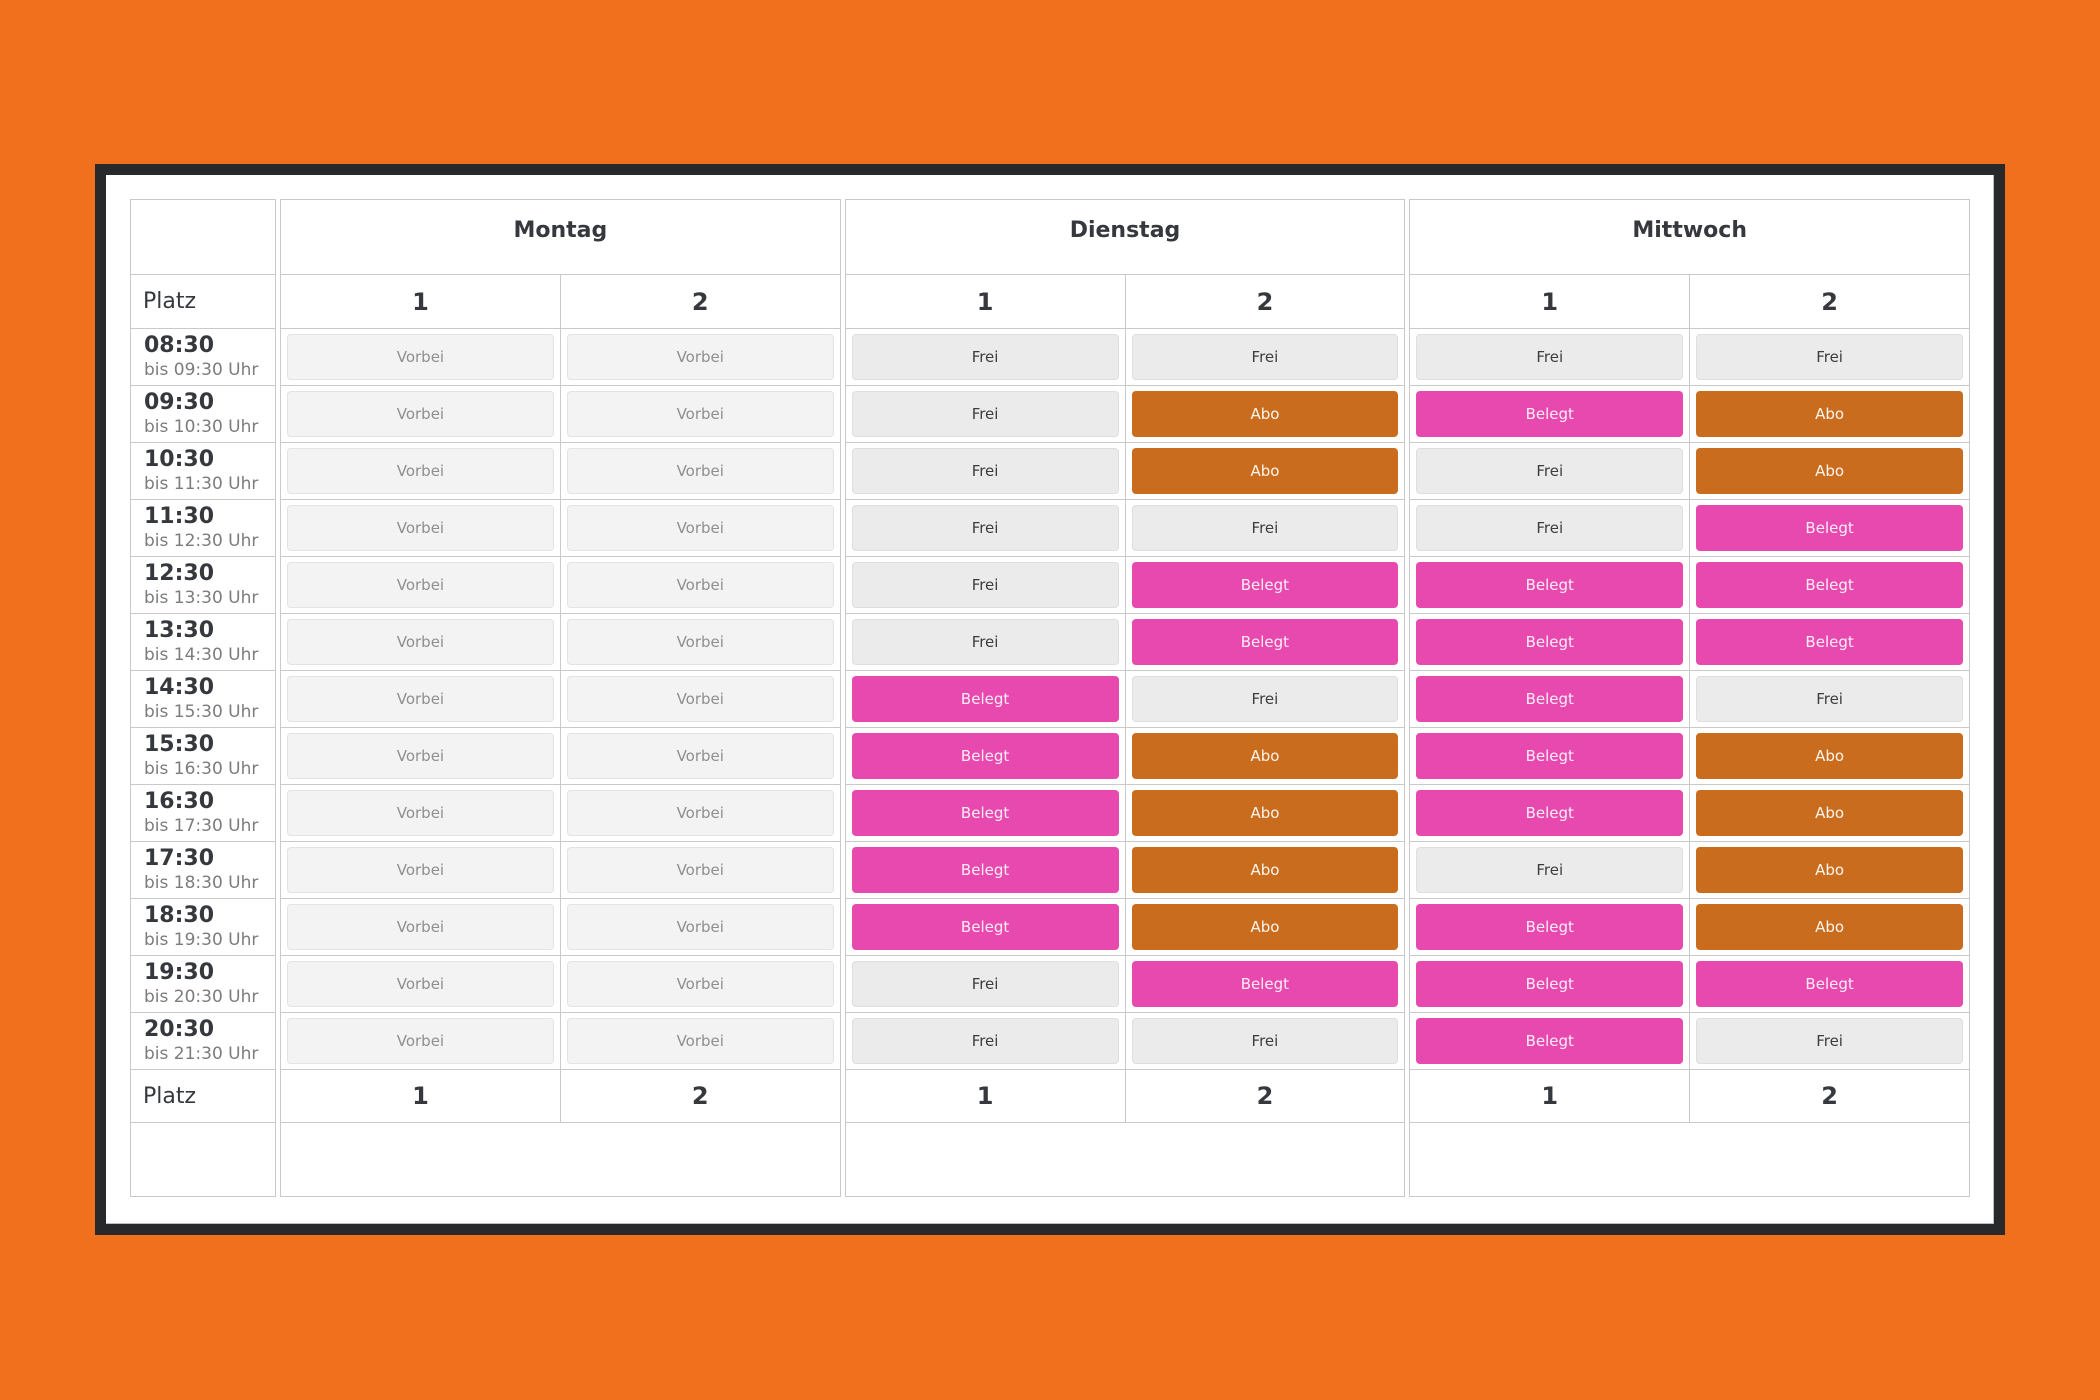 Image resolution: width=2100 pixels, height=1400 pixels. Describe the element at coordinates (203, 237) in the screenshot. I see `blank-cell-top` at that location.